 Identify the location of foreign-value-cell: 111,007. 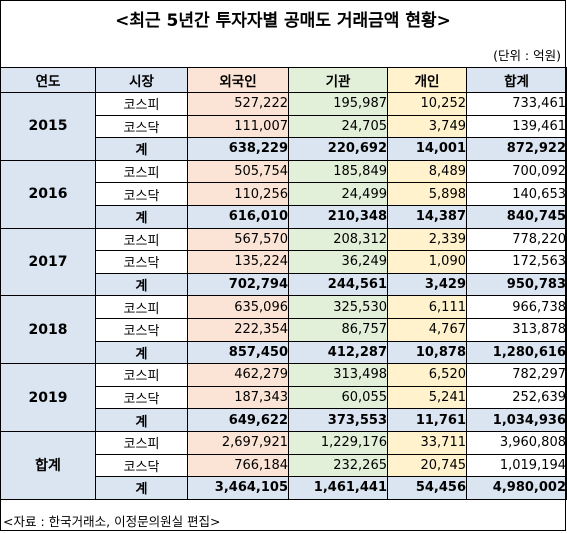
(238, 126).